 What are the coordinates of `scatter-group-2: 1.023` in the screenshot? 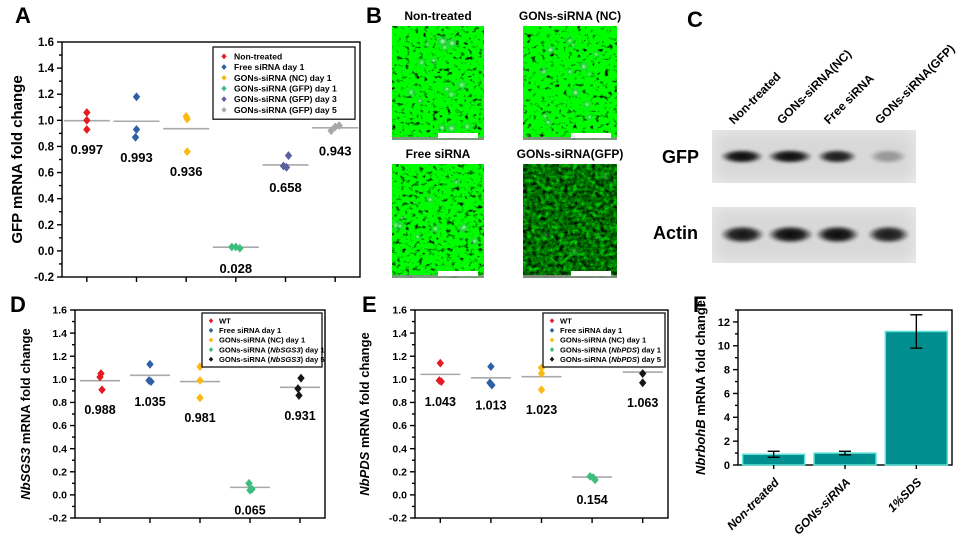 It's located at (541, 443).